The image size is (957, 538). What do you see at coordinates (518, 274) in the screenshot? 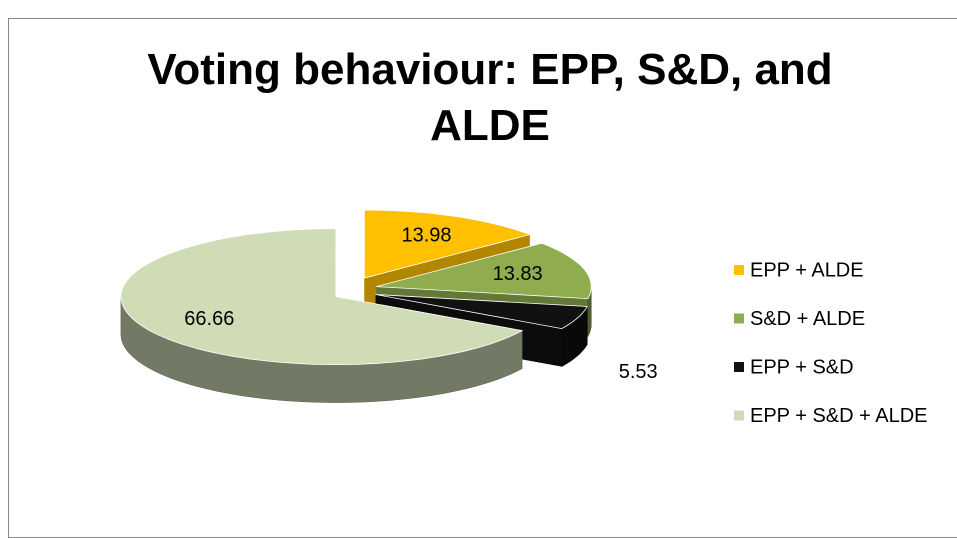
I see `data-label: 13.83` at bounding box center [518, 274].